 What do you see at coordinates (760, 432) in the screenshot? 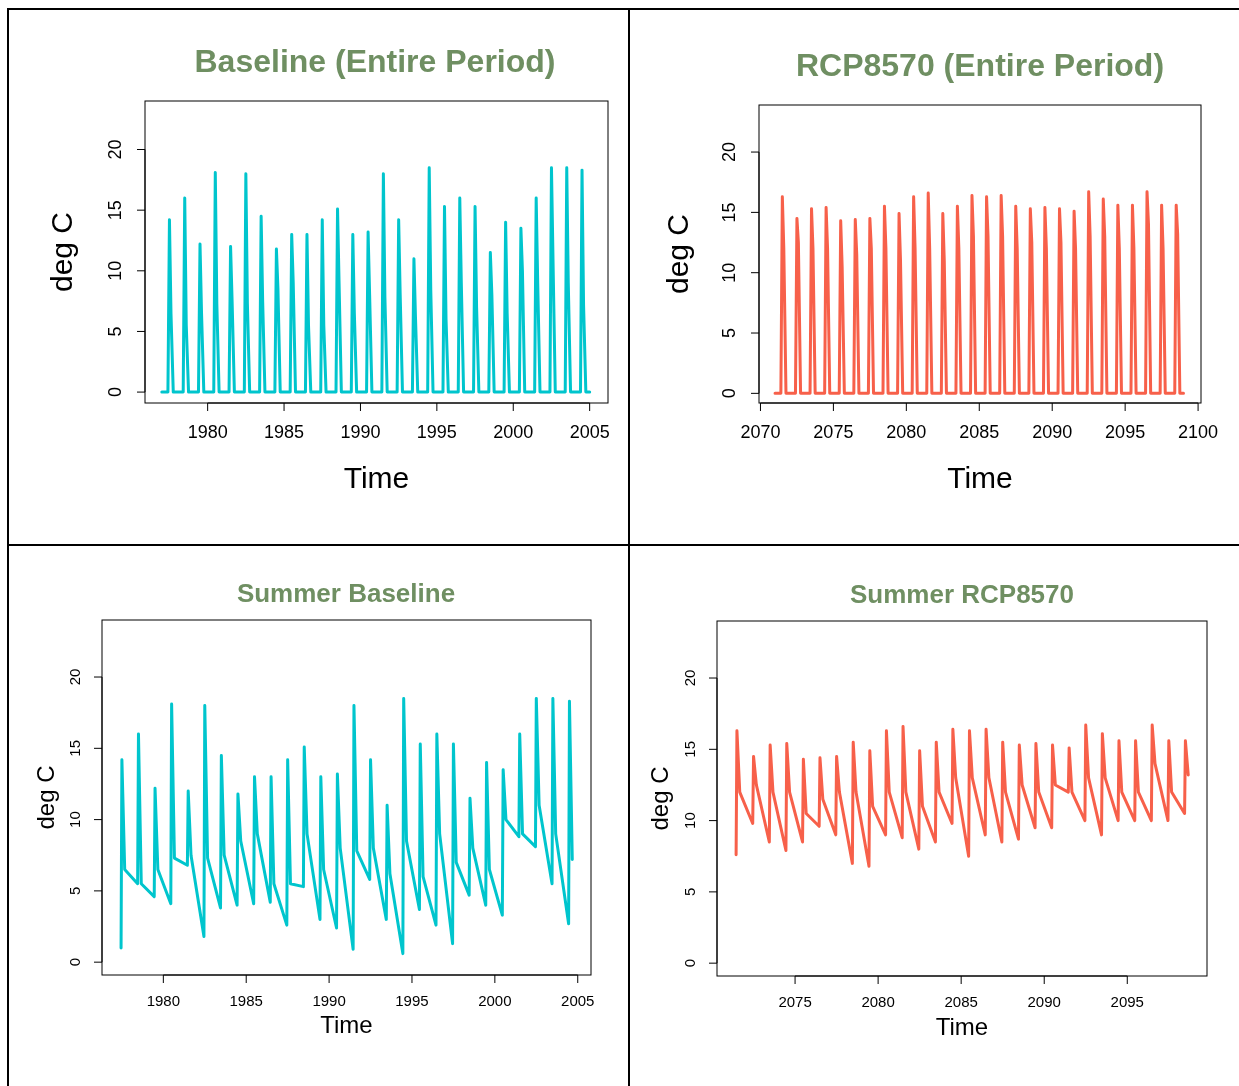
I see `x-tick-label: 2070` at bounding box center [760, 432].